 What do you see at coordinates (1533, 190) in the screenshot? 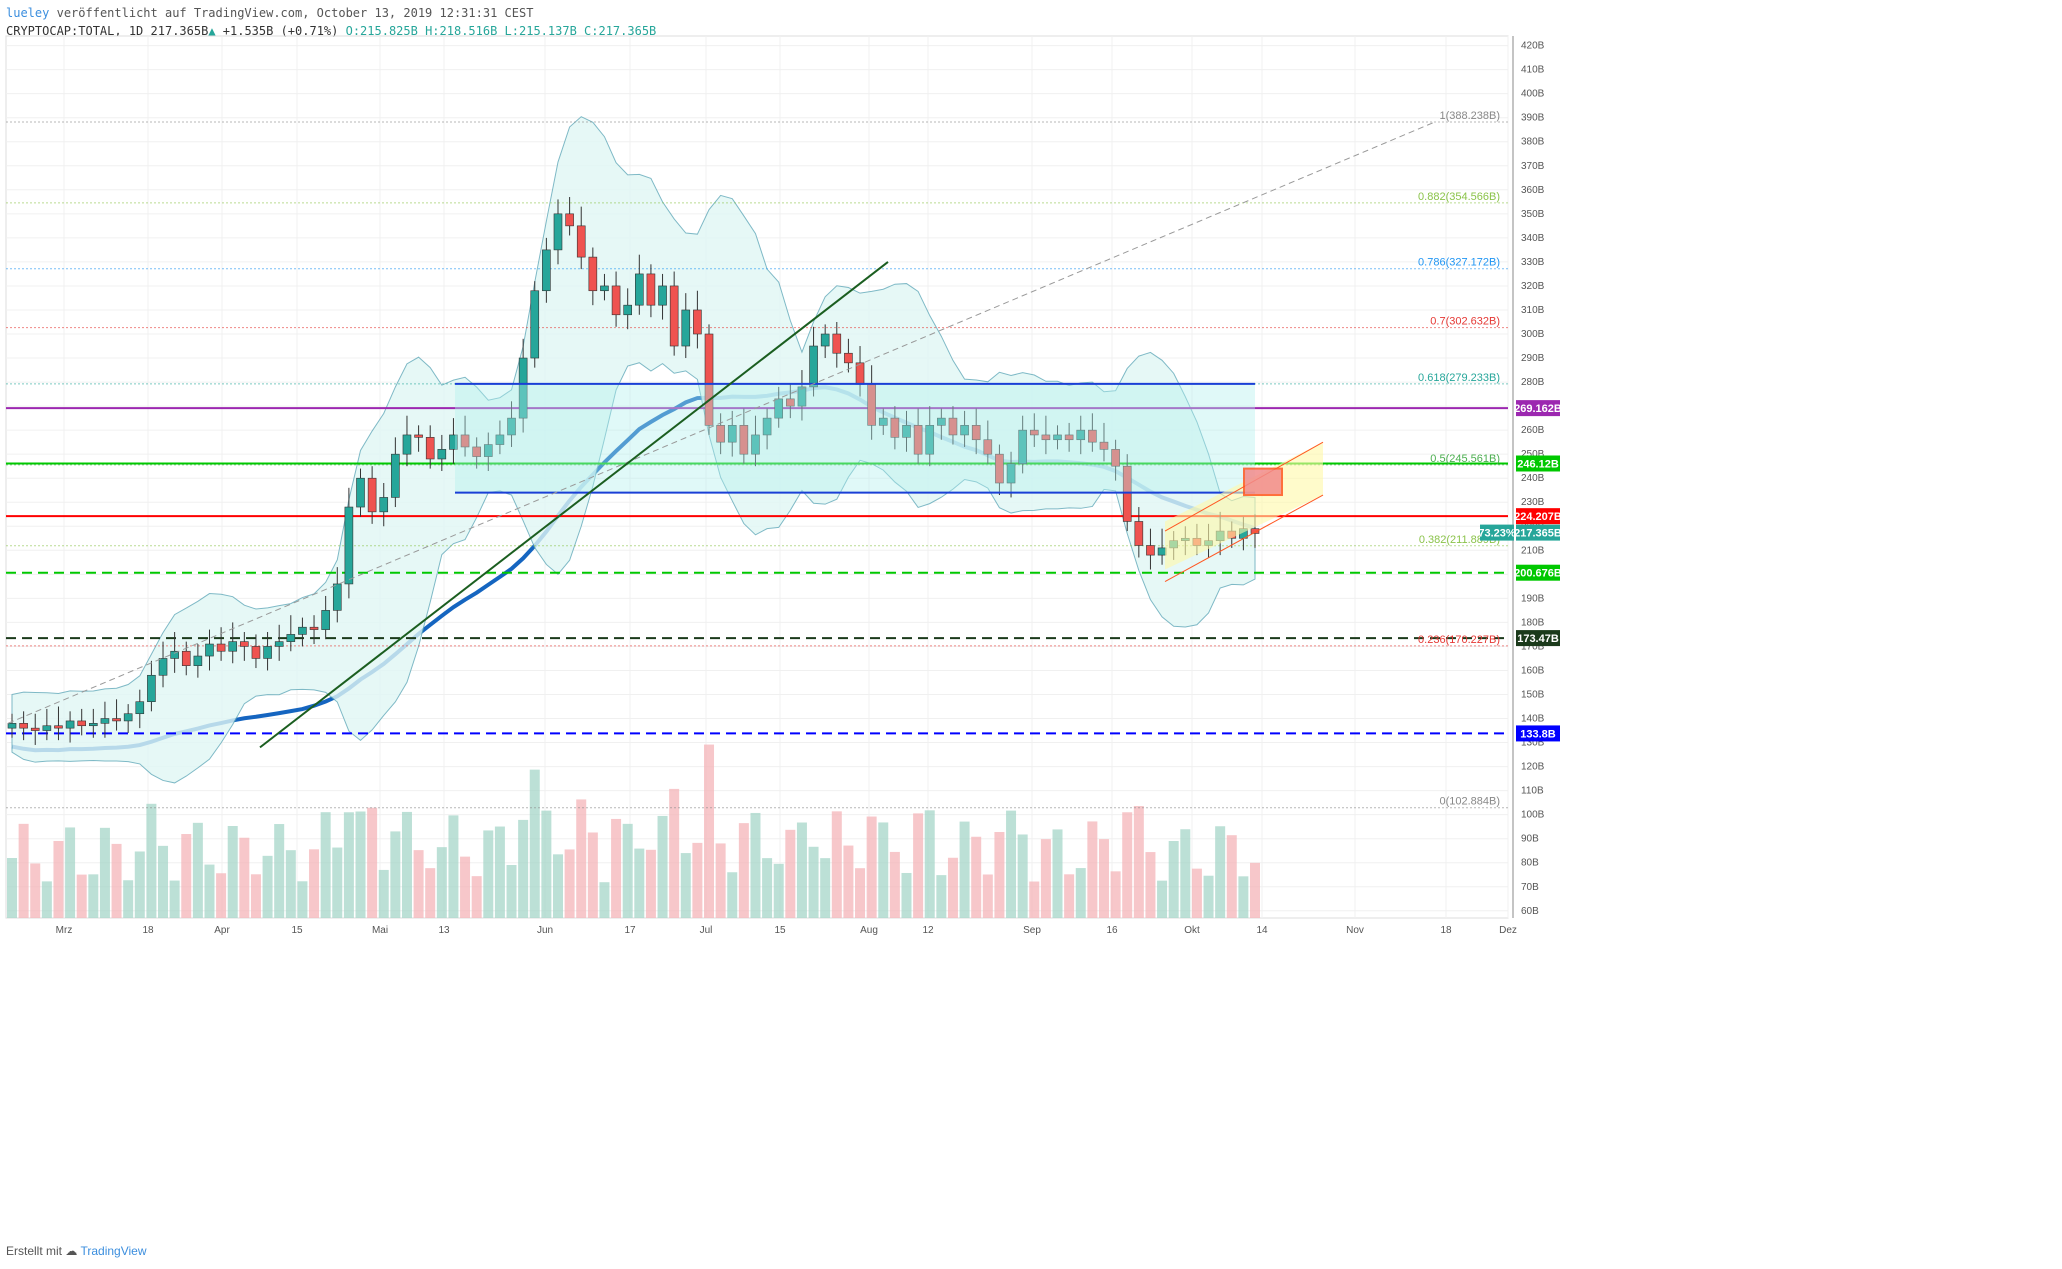
I see `y-tick-label: 360B` at bounding box center [1533, 190].